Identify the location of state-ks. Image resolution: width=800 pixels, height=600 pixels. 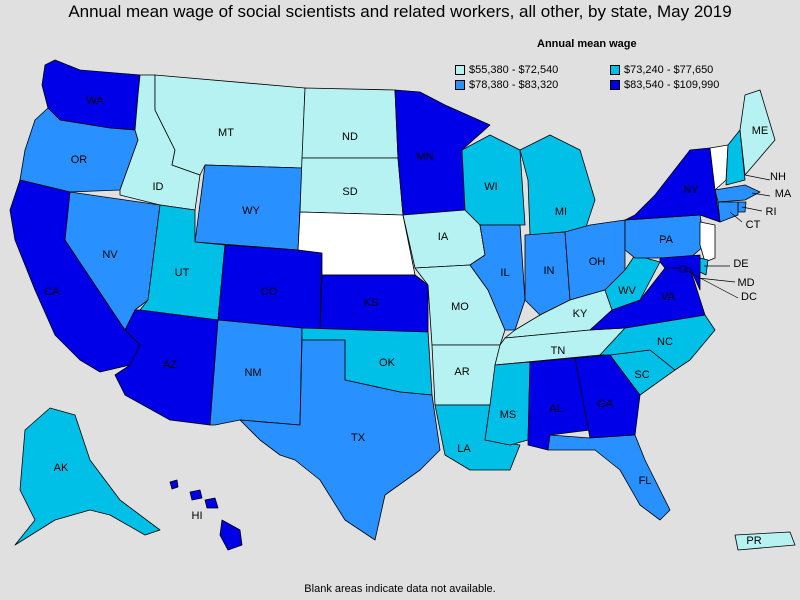
(374, 303).